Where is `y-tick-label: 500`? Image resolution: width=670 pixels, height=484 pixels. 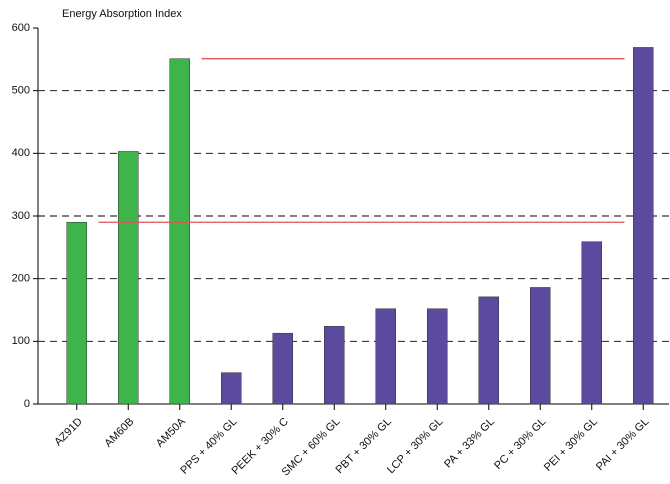 y-tick-label: 500 is located at coordinates (21, 91).